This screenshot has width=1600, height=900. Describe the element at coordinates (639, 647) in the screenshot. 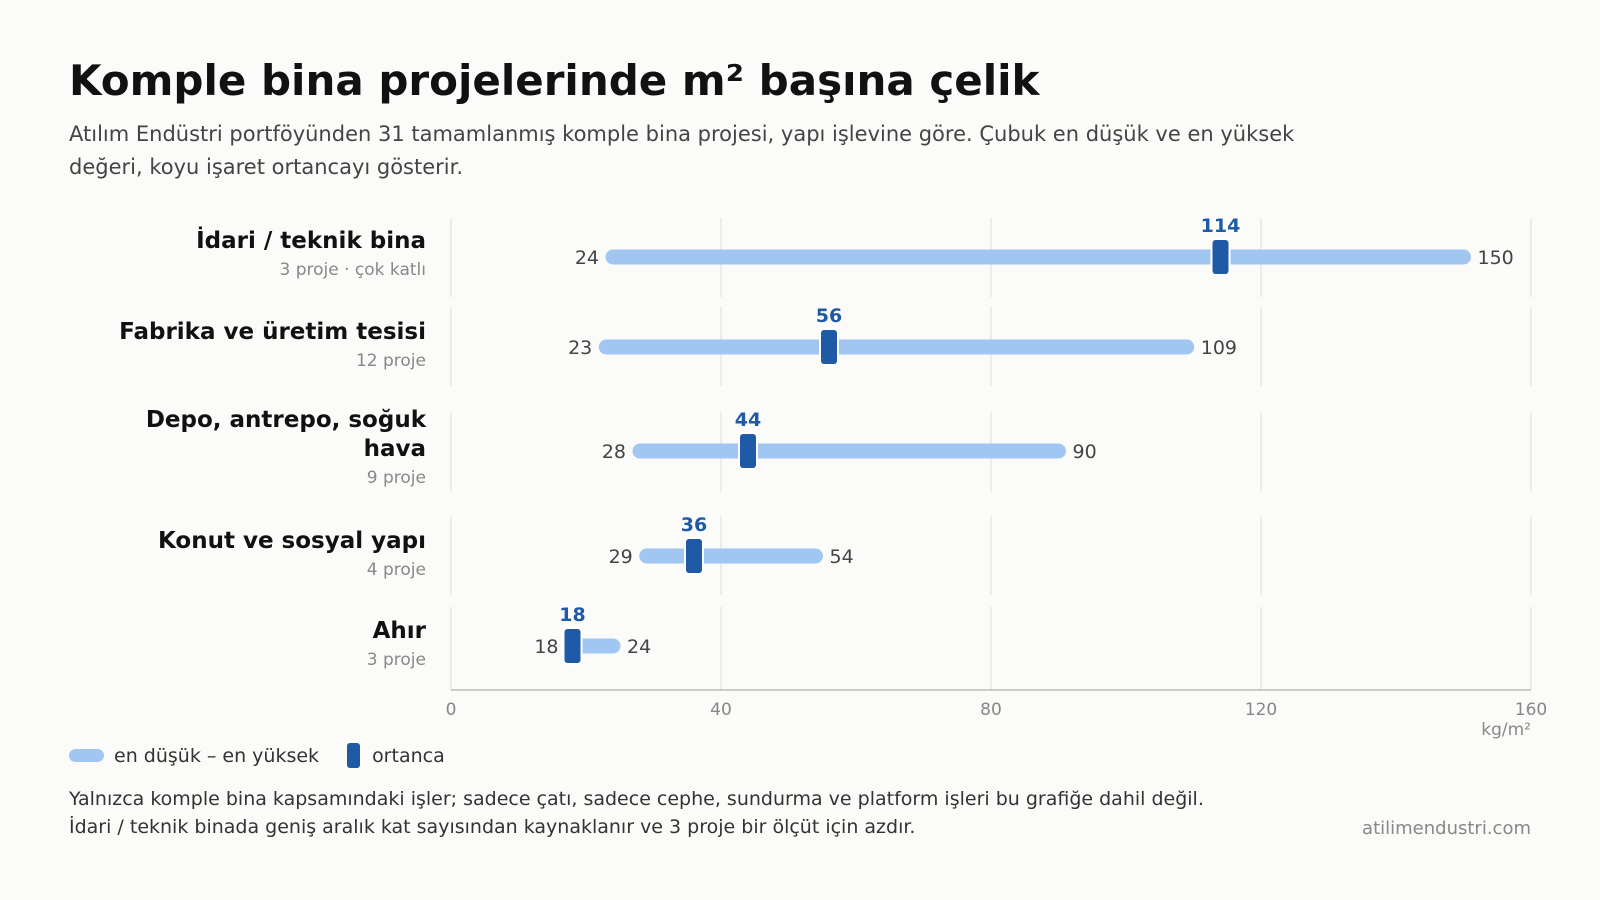

I see `max-value-label: 24` at that location.